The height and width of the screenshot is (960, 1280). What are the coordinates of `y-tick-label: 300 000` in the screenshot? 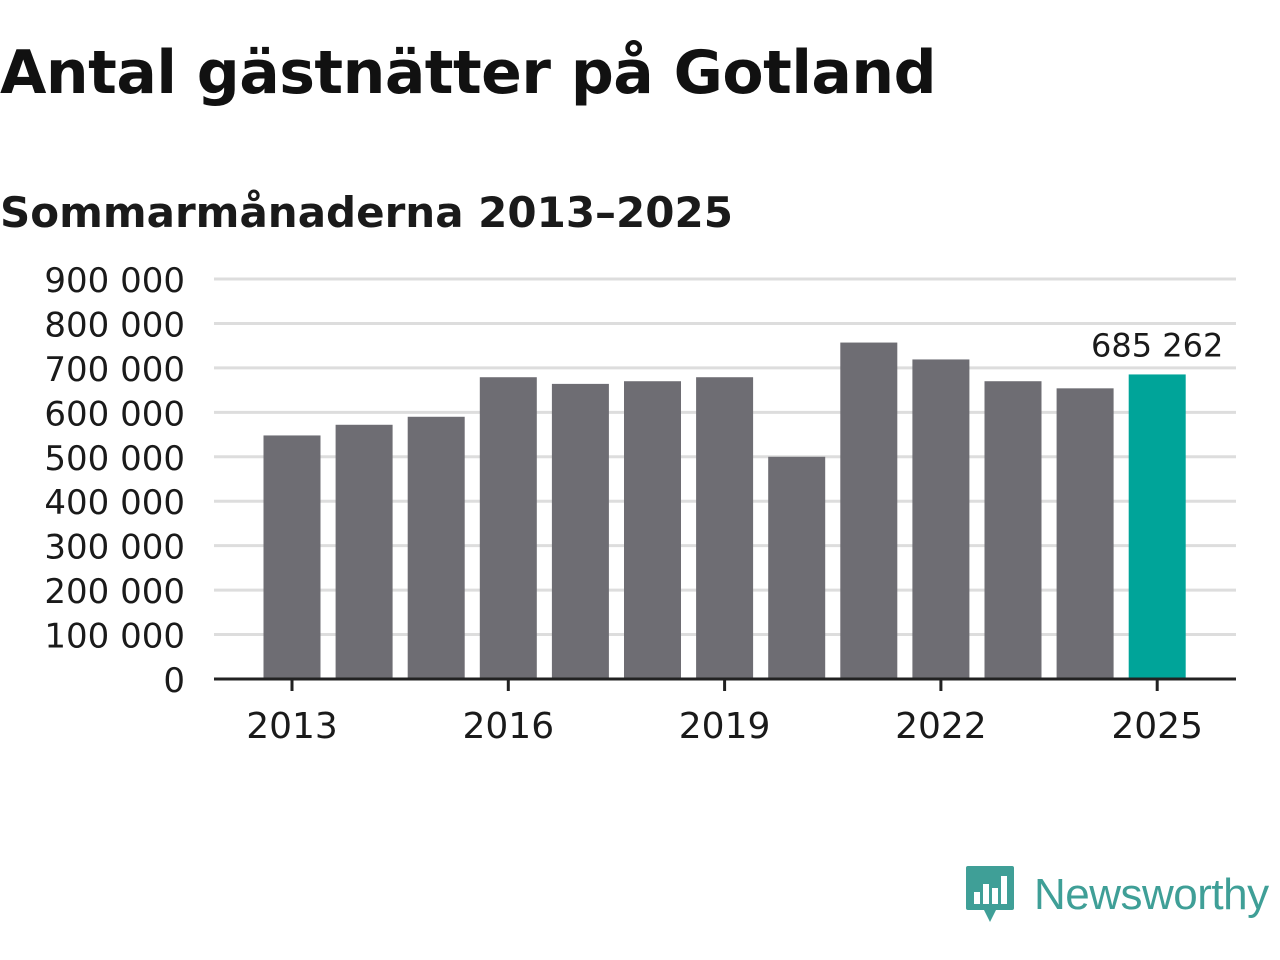 It's located at (114, 548).